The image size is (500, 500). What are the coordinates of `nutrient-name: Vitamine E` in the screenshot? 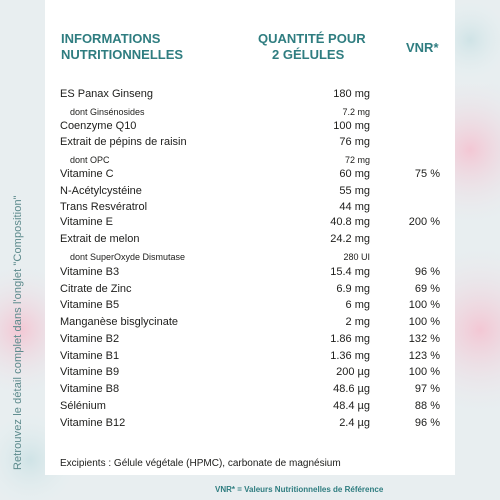 It's located at (86, 222).